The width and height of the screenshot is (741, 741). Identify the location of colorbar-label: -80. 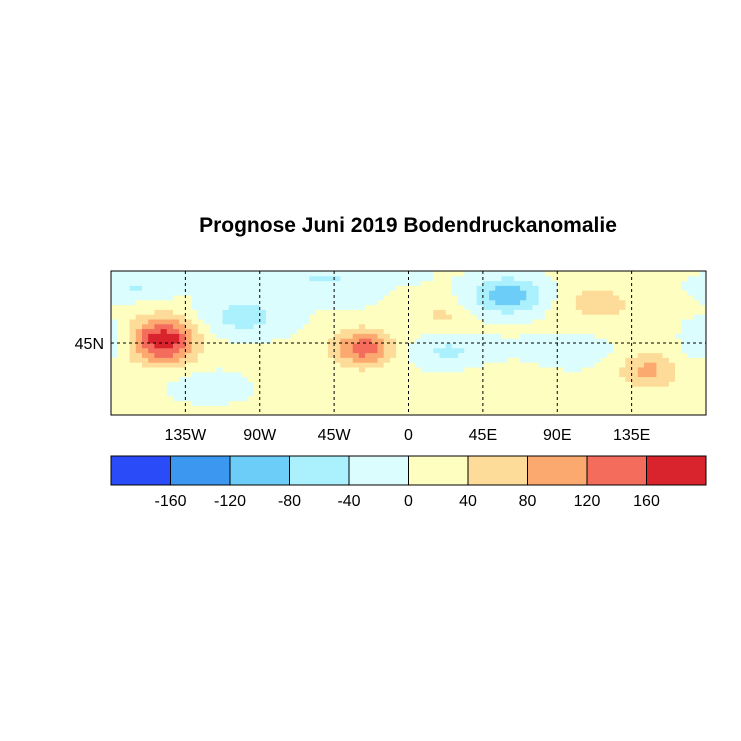
(289, 501).